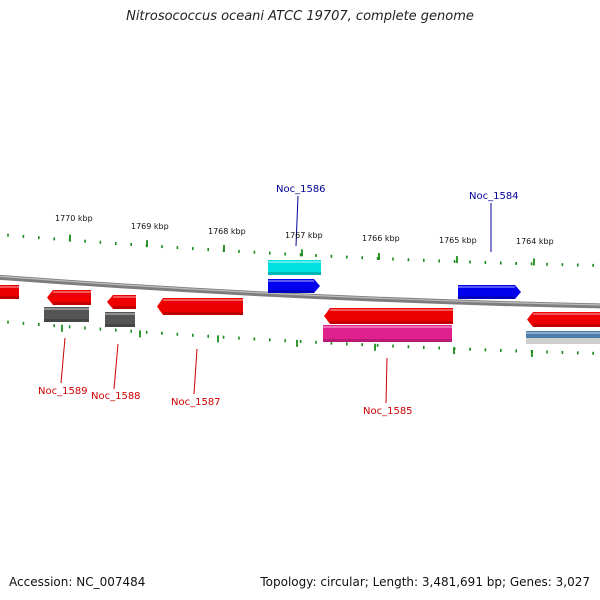  I want to click on genome-backbone-highlight, so click(300, 290).